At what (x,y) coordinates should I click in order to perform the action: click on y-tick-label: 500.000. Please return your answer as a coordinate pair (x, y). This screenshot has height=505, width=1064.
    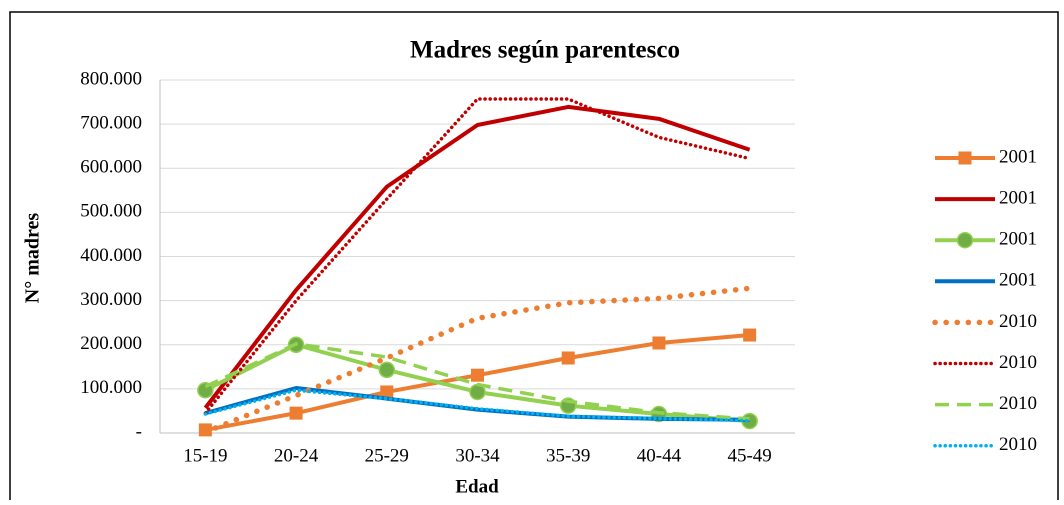
    Looking at the image, I should click on (111, 211).